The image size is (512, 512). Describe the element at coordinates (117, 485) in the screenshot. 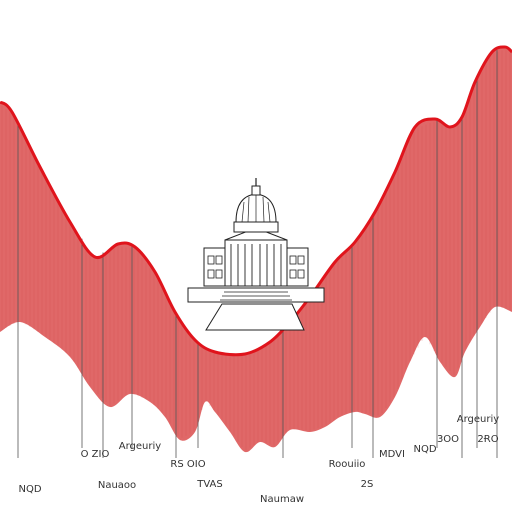

I see `tick-label: Nauaoo` at that location.